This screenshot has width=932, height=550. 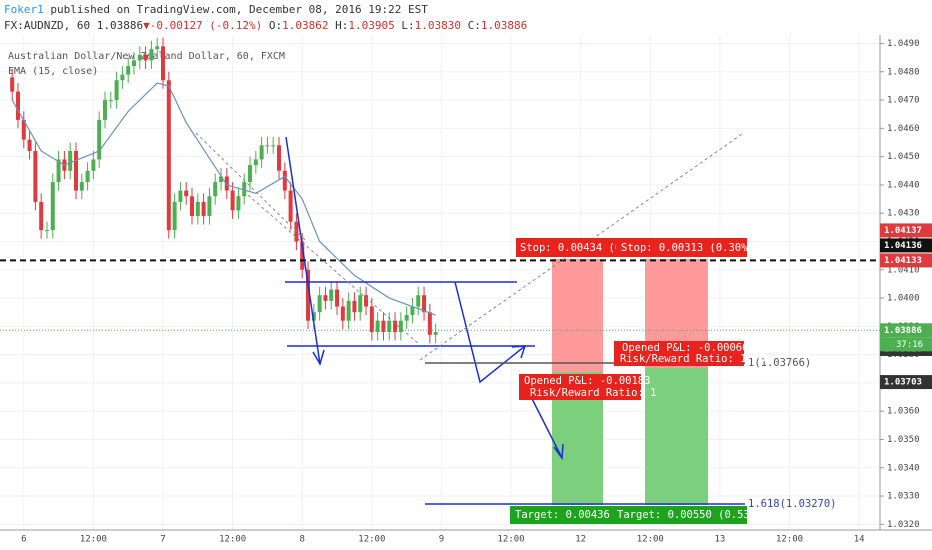 I want to click on ohlc: O:1.03862 H:1.03905 L:1.03830 C:1.03886, so click(x=398, y=25).